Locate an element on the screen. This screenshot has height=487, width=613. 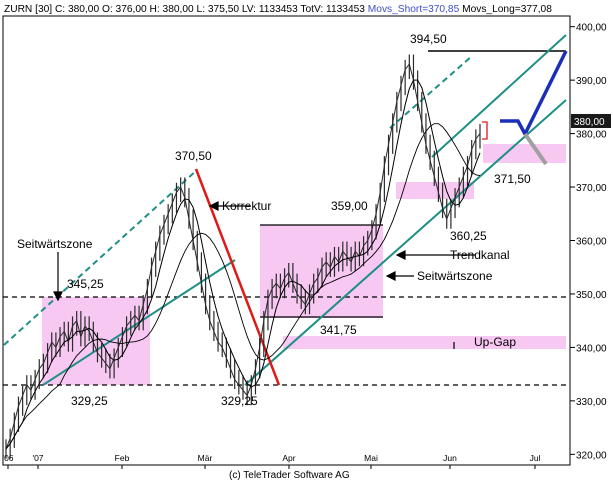
label-329-25-left: 329,25 is located at coordinates (89, 401).